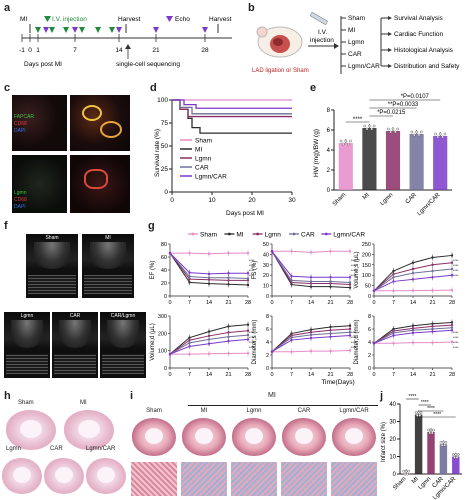 The image size is (465, 500). What do you see at coordinates (308, 235) in the screenshot?
I see `g-legend-label: CAR` at bounding box center [308, 235].